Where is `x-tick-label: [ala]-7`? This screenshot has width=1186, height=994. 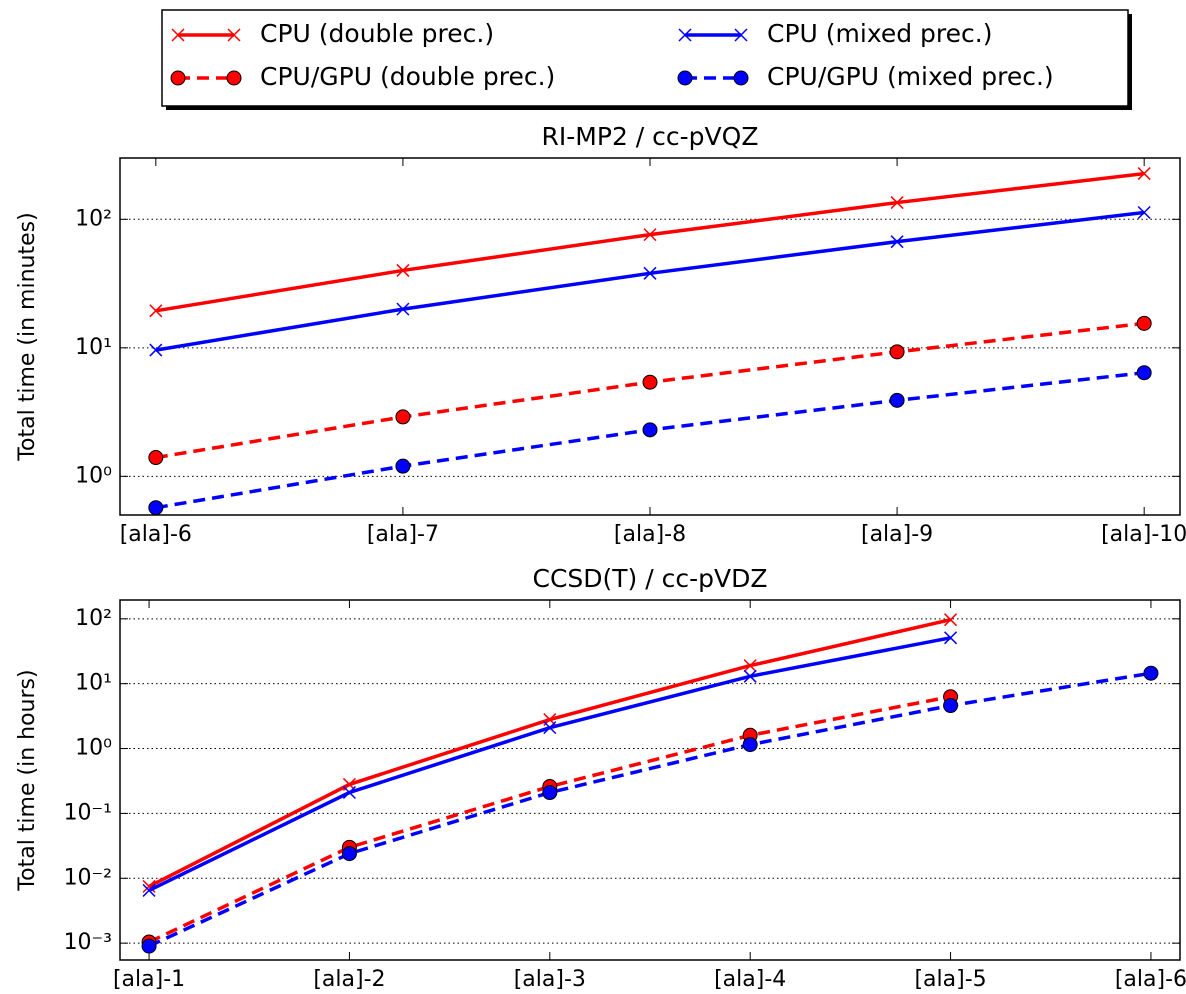
x-tick-label: [ala]-7 is located at coordinates (403, 534).